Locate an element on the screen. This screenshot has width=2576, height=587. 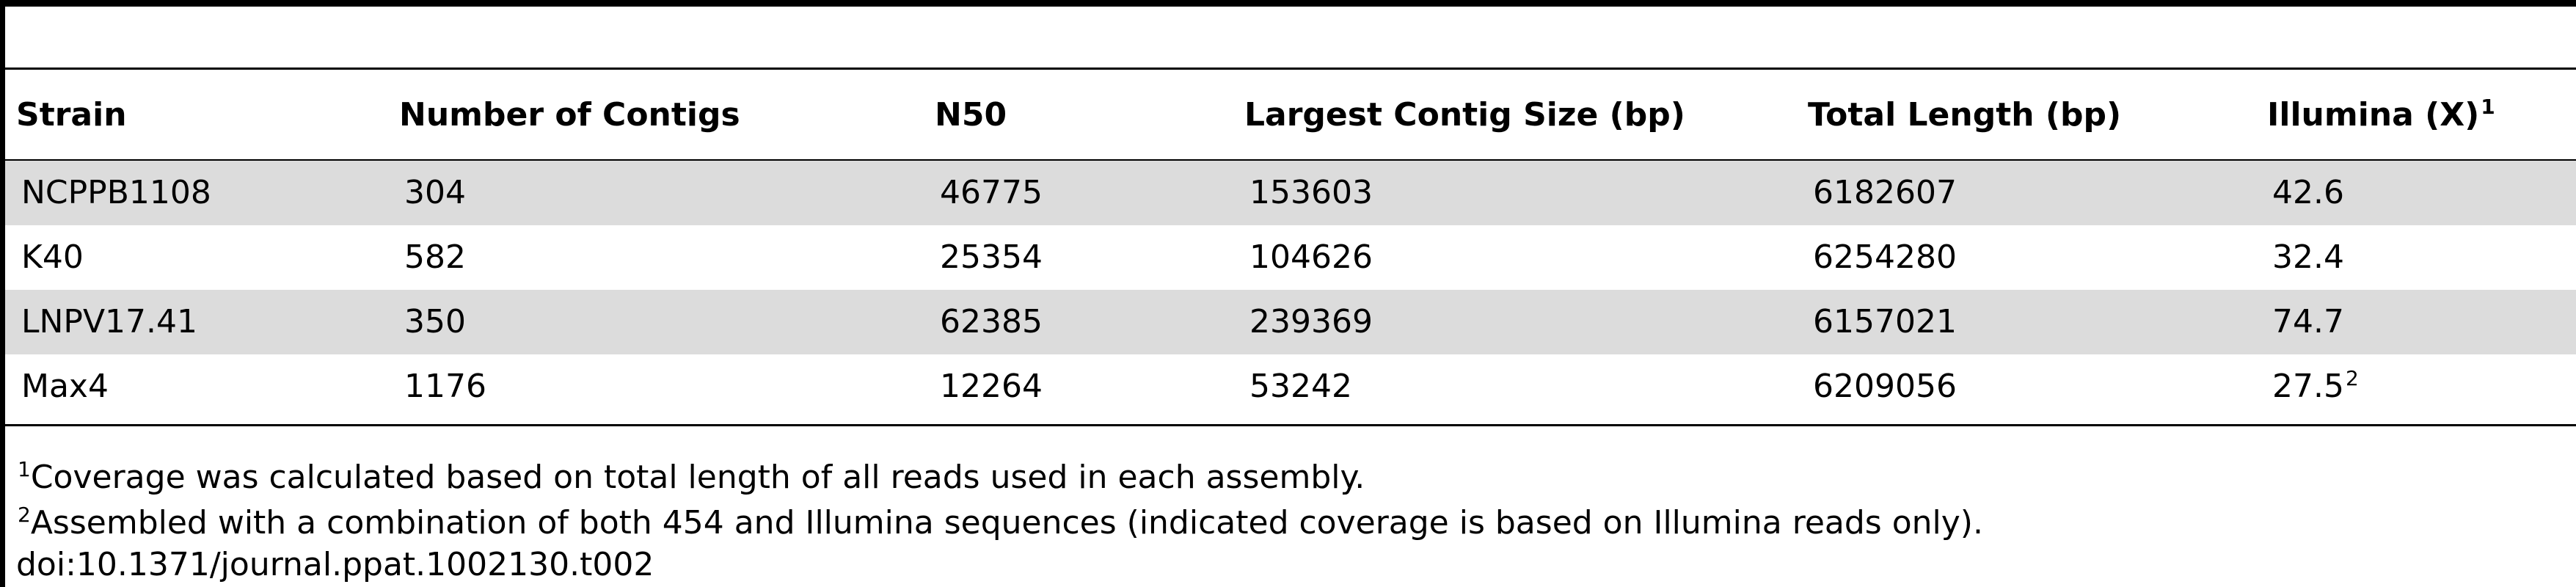
cell-illumina: 32.4 is located at coordinates (2309, 257).